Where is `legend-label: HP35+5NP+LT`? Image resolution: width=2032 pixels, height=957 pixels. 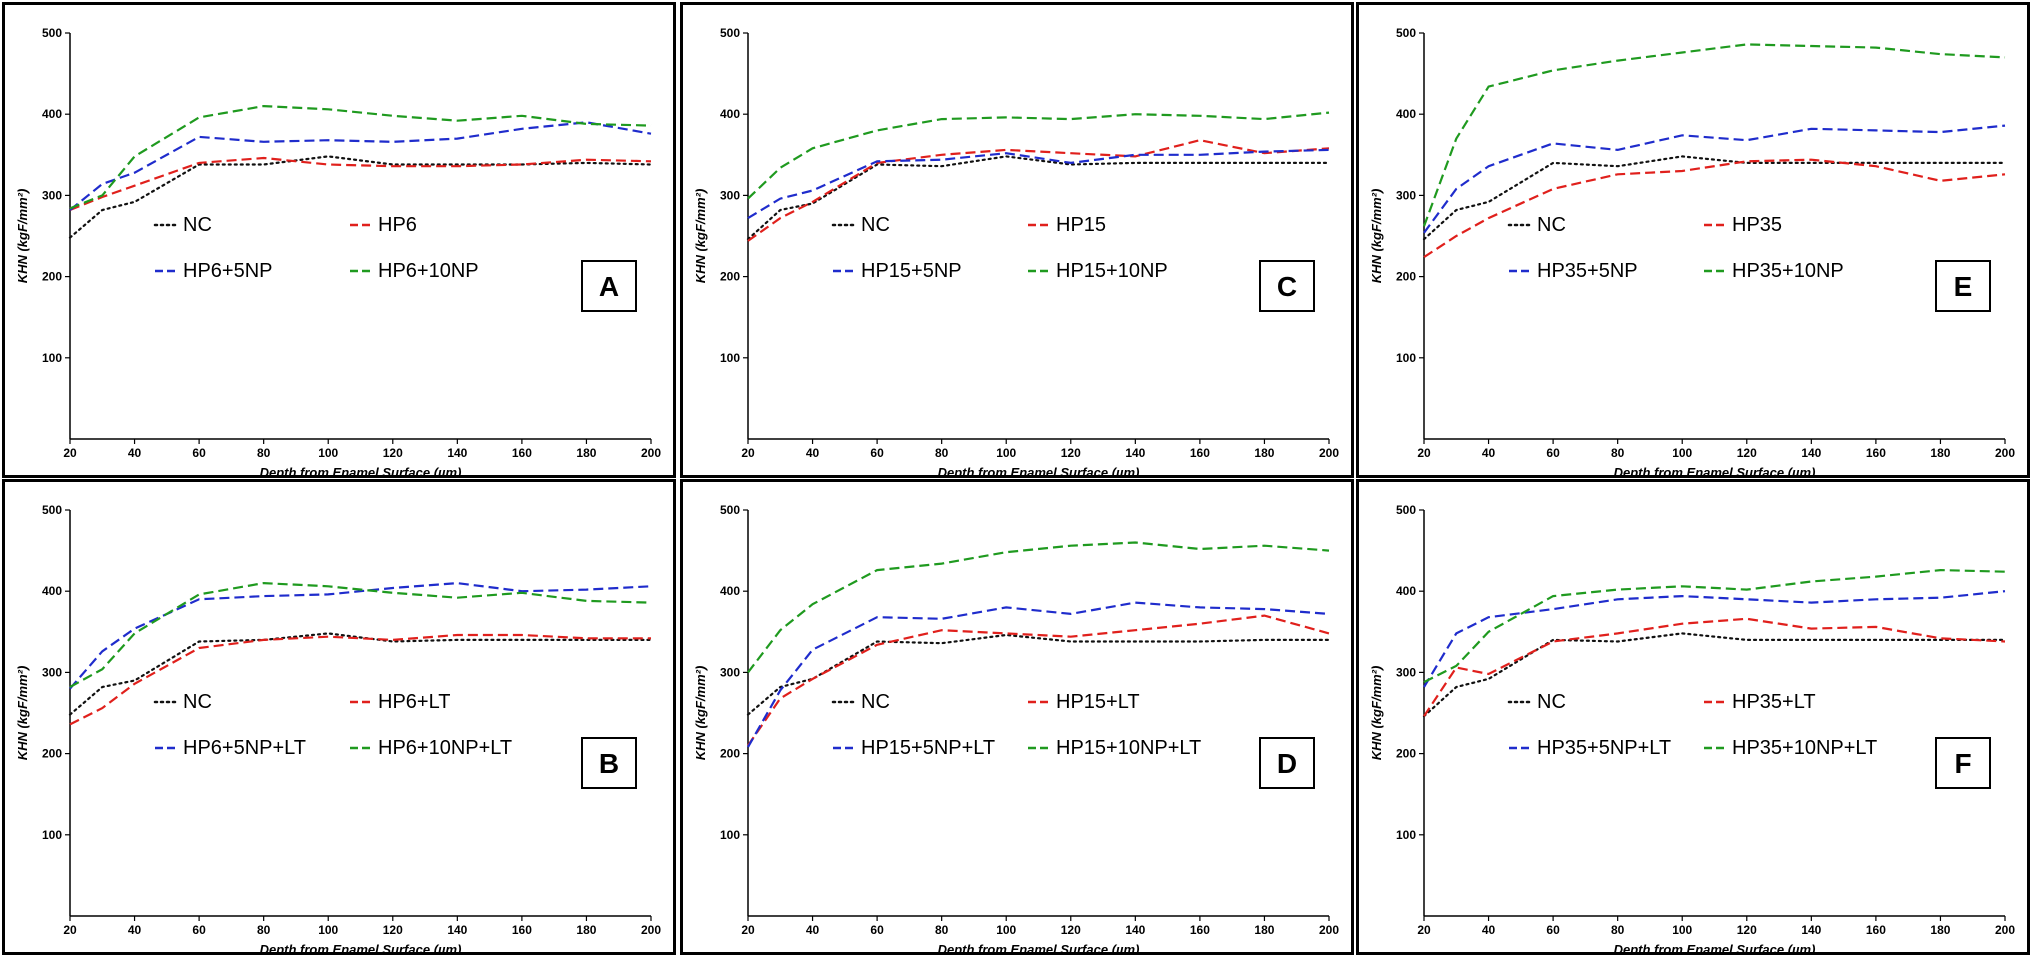
legend-label: HP35+5NP+LT is located at coordinates (1604, 748).